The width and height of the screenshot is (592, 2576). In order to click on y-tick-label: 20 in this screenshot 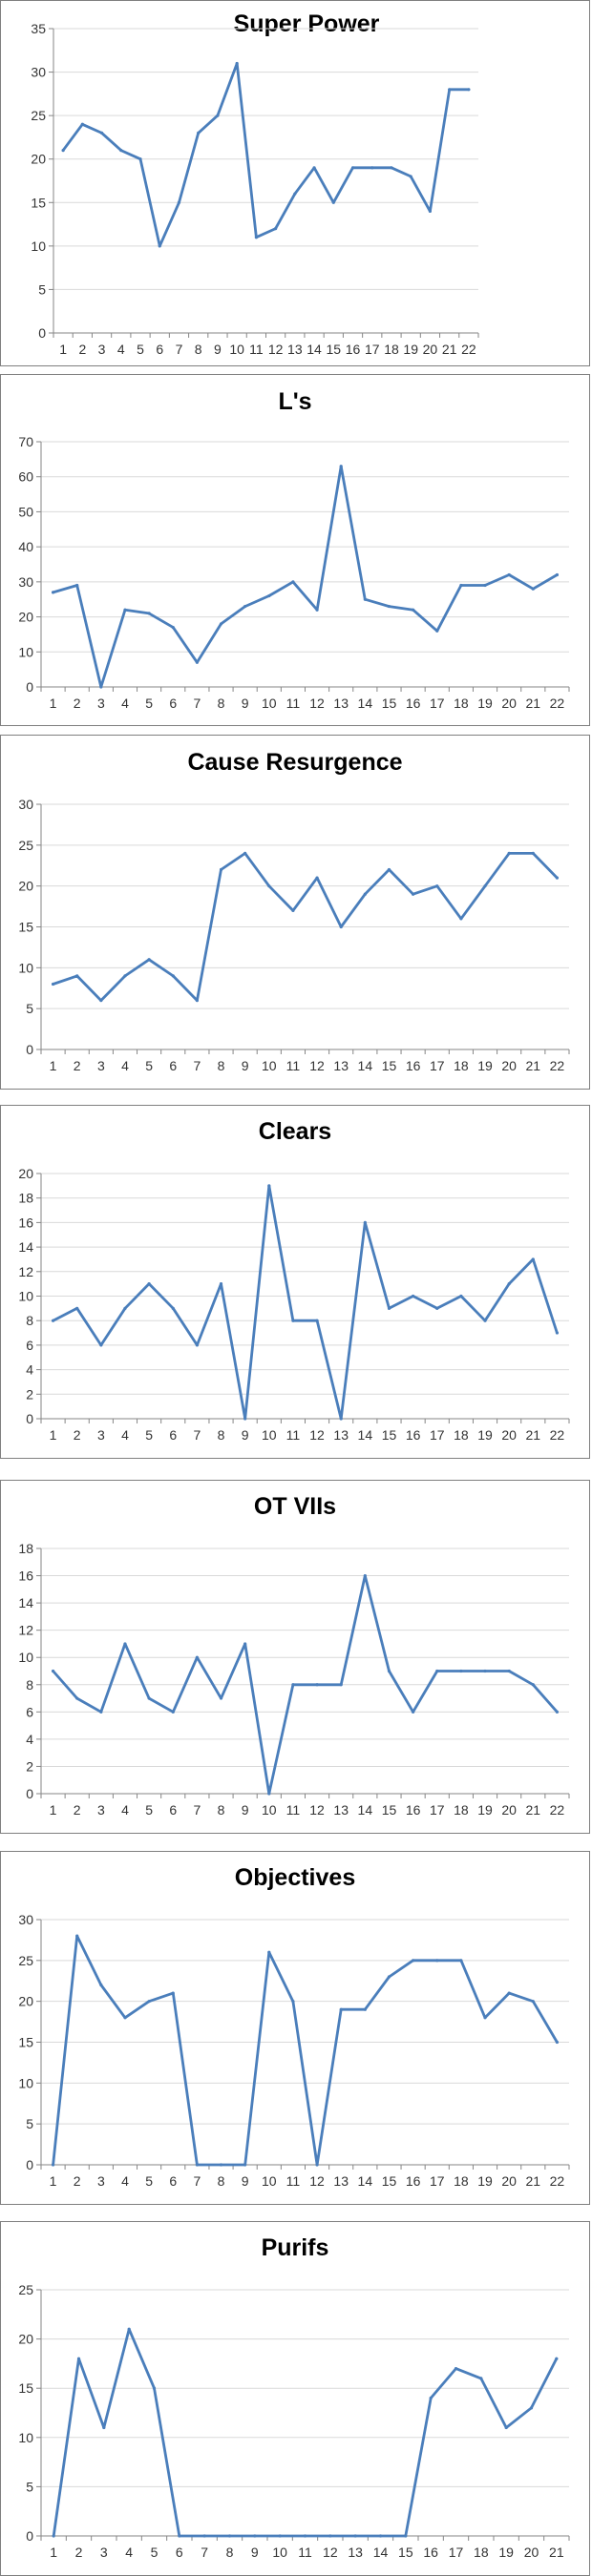, I will do `click(26, 2339)`.